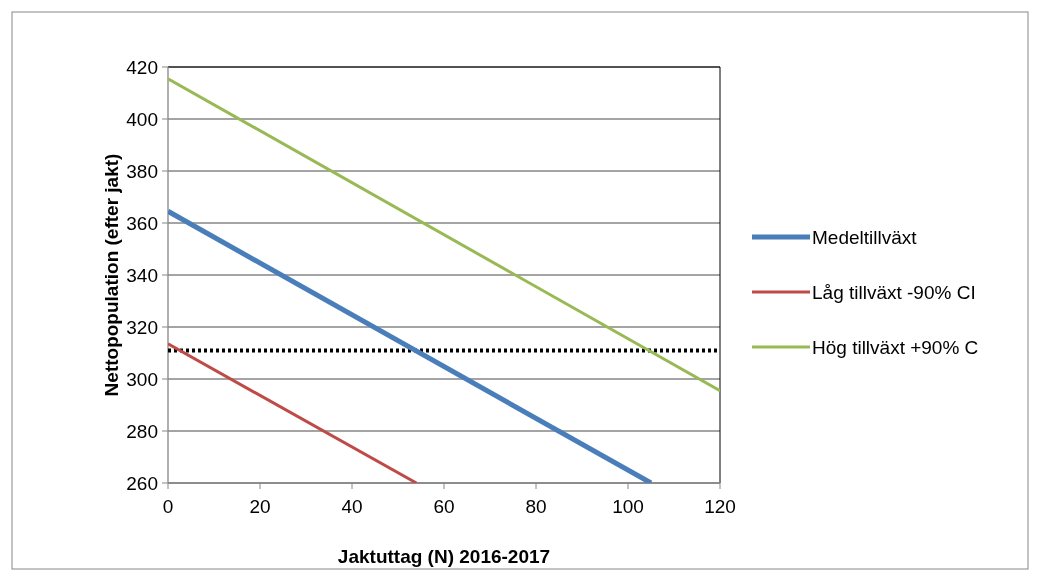 The height and width of the screenshot is (581, 1040). I want to click on x-tick-label: 100, so click(628, 506).